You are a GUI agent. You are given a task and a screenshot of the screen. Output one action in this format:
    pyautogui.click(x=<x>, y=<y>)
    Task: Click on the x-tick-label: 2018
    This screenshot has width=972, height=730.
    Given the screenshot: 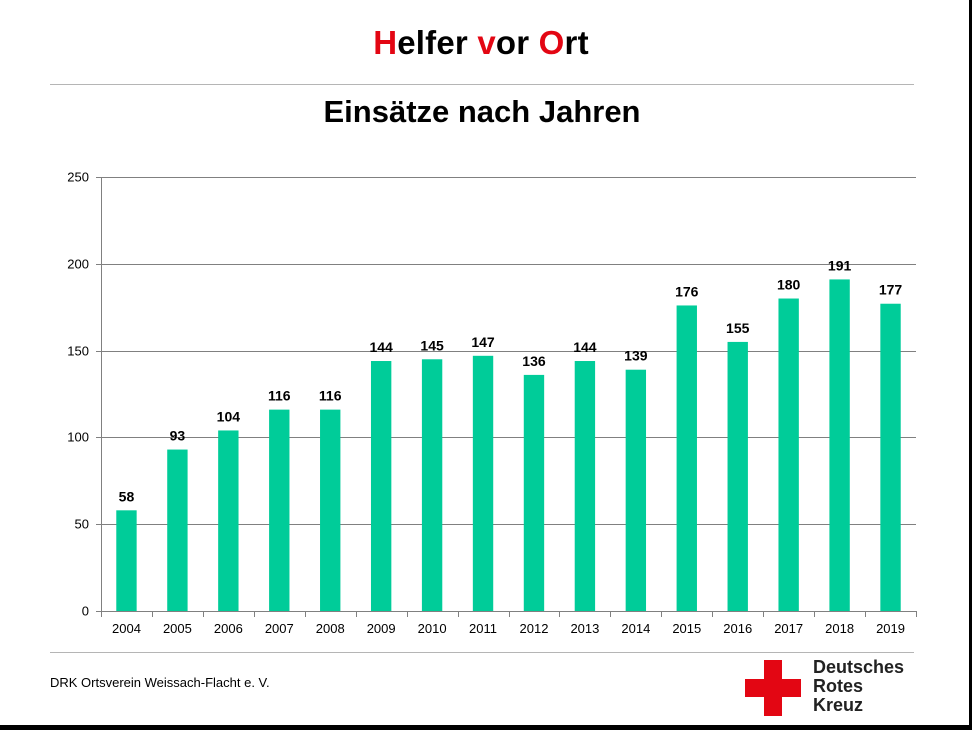 What is the action you would take?
    pyautogui.click(x=839, y=628)
    